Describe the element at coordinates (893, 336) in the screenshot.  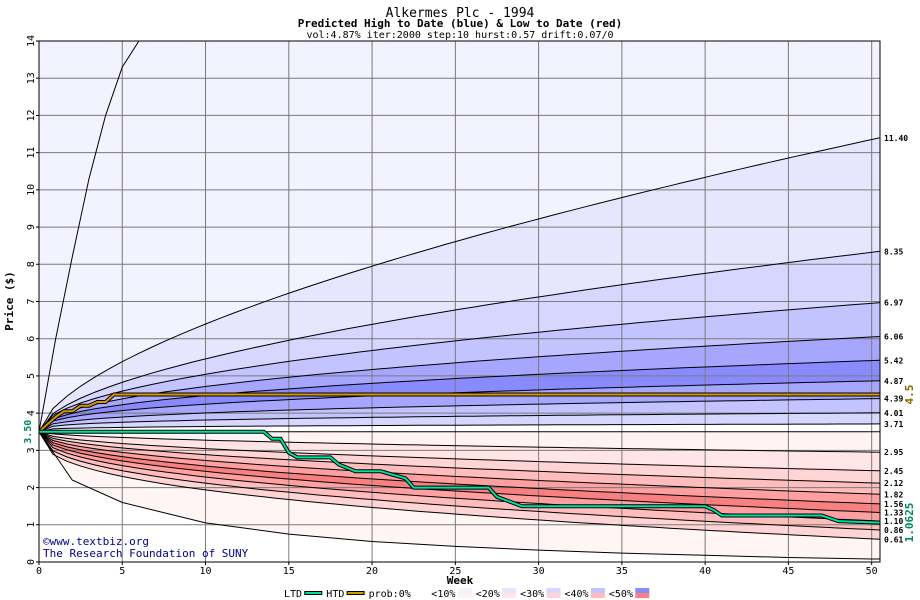
I see `high-quantile-label: 6.06` at that location.